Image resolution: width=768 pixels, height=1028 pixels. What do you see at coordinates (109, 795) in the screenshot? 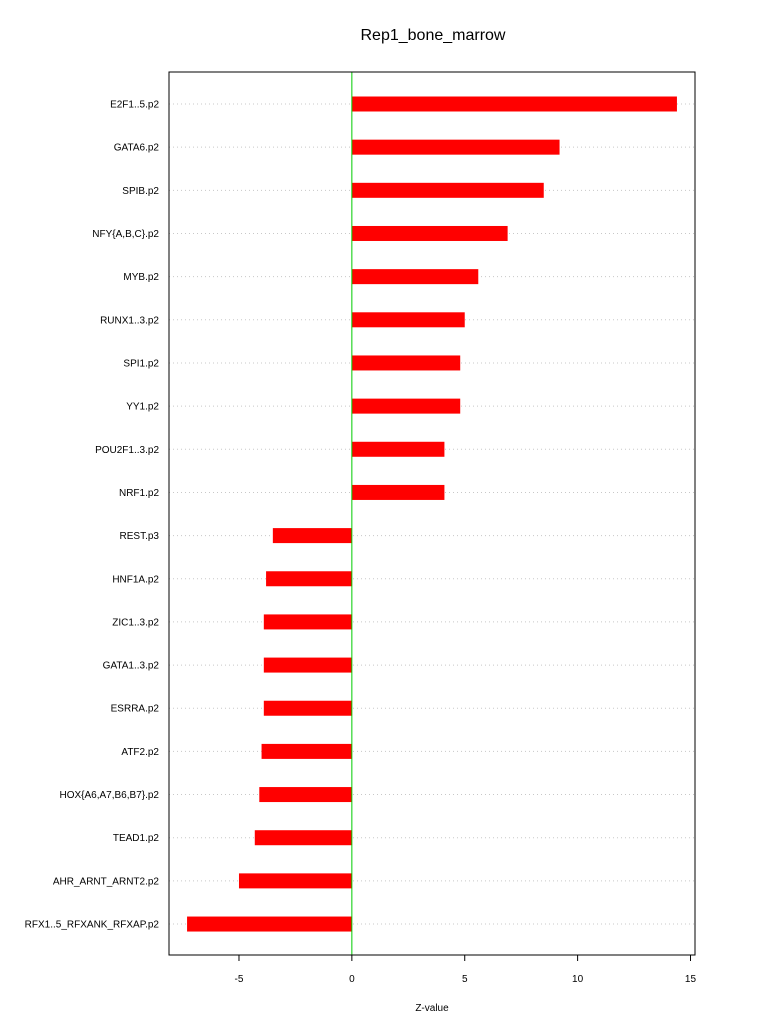
I see `category-label: HOX{A6,A7,B6,B7}.p2` at bounding box center [109, 795].